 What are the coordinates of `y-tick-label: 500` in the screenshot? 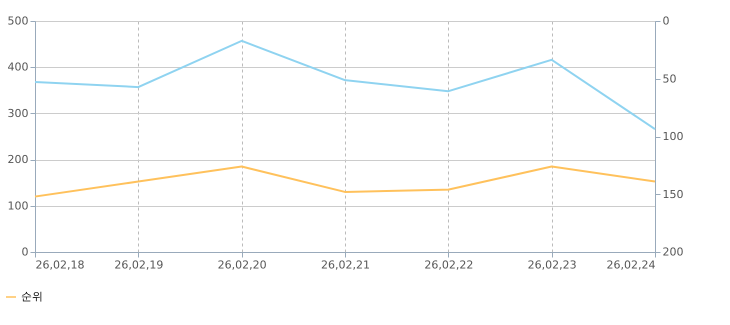 It's located at (18, 21).